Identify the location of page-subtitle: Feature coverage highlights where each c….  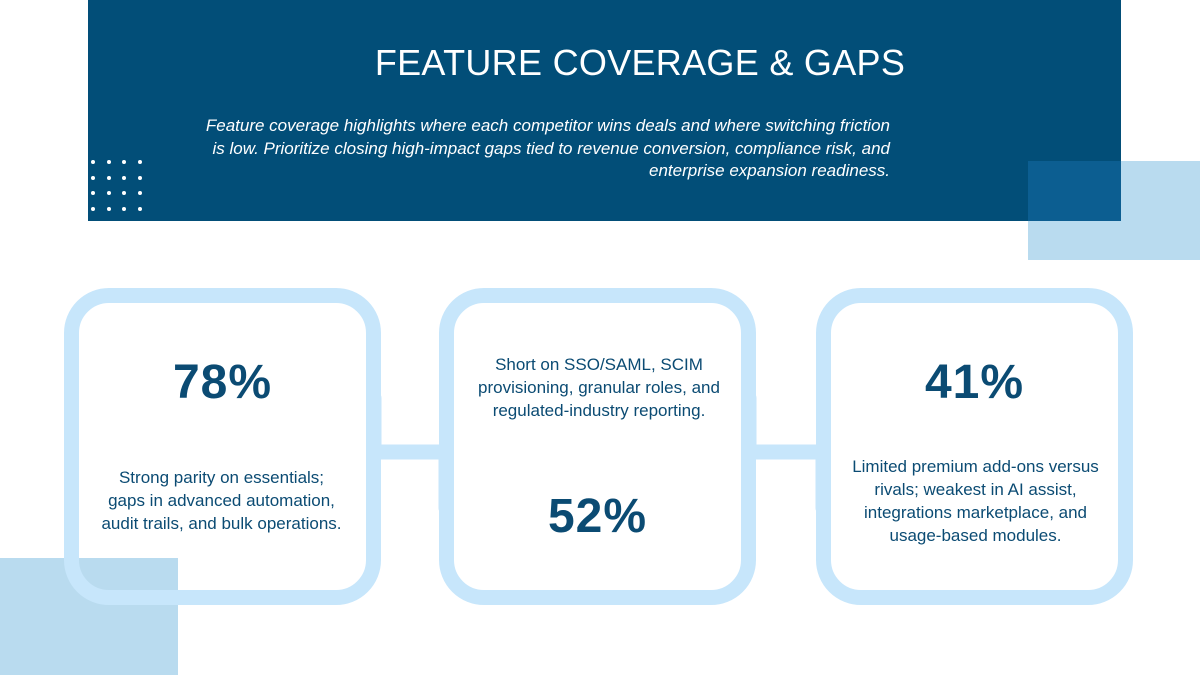
(547, 148).